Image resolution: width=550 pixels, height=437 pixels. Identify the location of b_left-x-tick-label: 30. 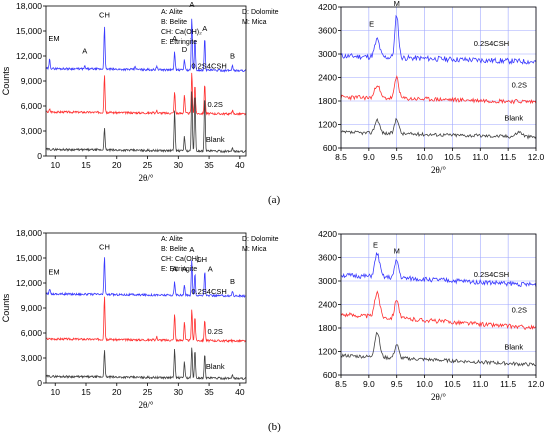
(179, 392).